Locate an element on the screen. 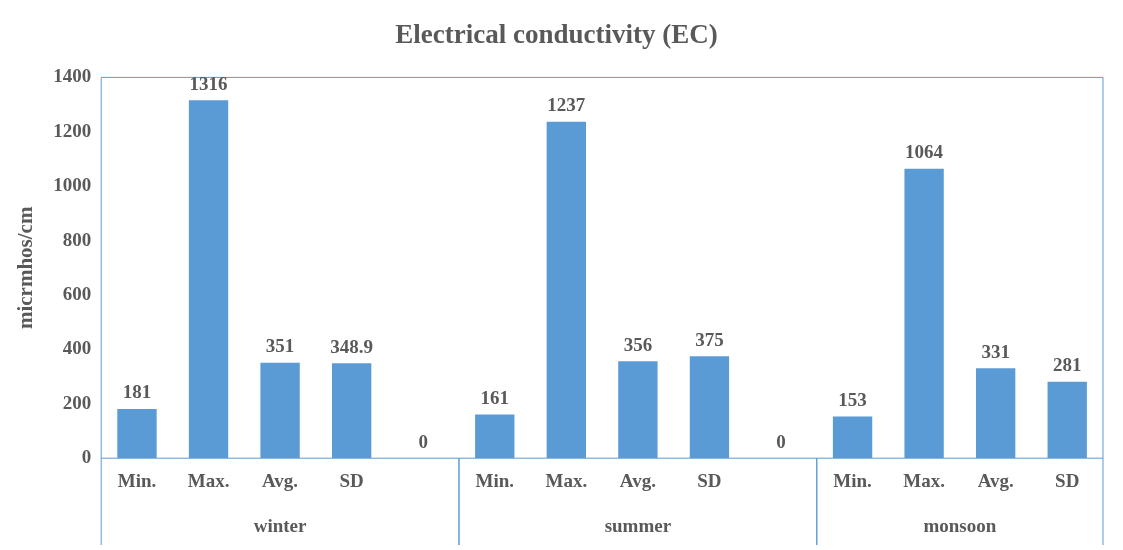  data-label: 1237 is located at coordinates (566, 105).